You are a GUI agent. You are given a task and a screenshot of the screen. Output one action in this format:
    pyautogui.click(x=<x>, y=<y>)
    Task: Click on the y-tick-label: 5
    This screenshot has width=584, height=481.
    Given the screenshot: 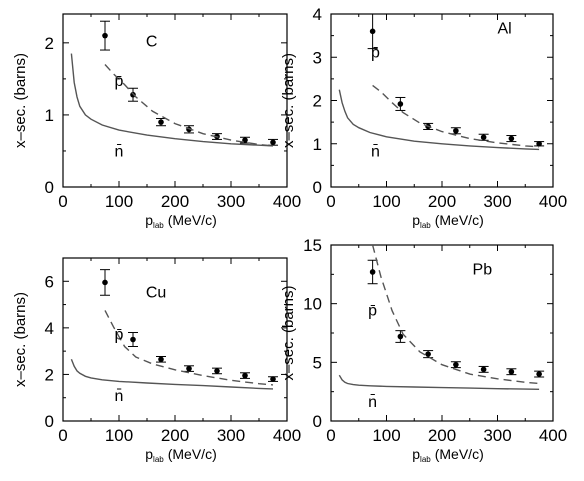 What is the action you would take?
    pyautogui.click(x=317, y=362)
    